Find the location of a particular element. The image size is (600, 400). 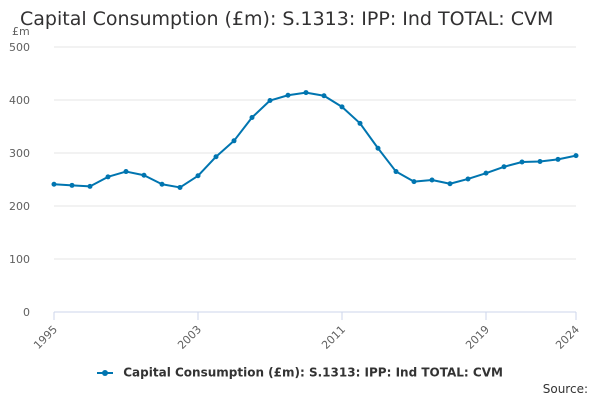

x-tick-label: 1995 is located at coordinates (45, 337).